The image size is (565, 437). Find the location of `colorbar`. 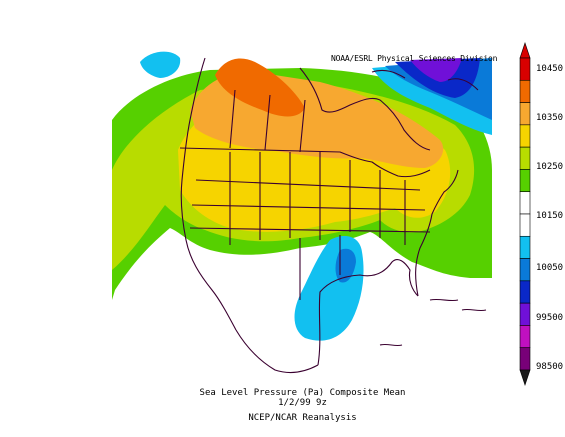

colorbar is located at coordinates (525, 214).